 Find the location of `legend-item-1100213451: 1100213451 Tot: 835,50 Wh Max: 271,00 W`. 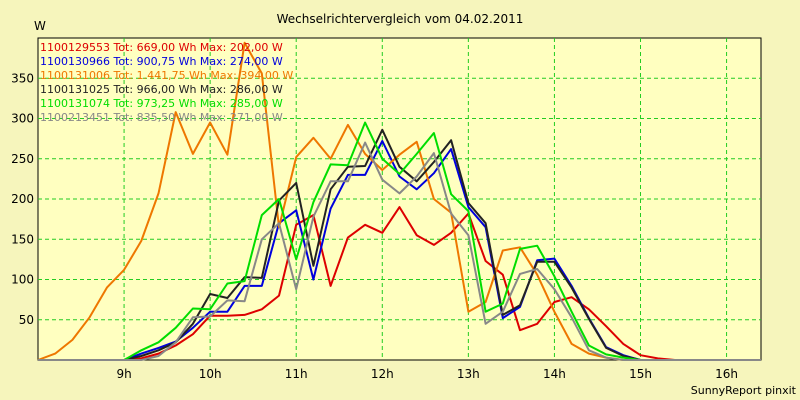

legend-item-1100213451: 1100213451 Tot: 835,50 Wh Max: 271,00 W is located at coordinates (161, 117).